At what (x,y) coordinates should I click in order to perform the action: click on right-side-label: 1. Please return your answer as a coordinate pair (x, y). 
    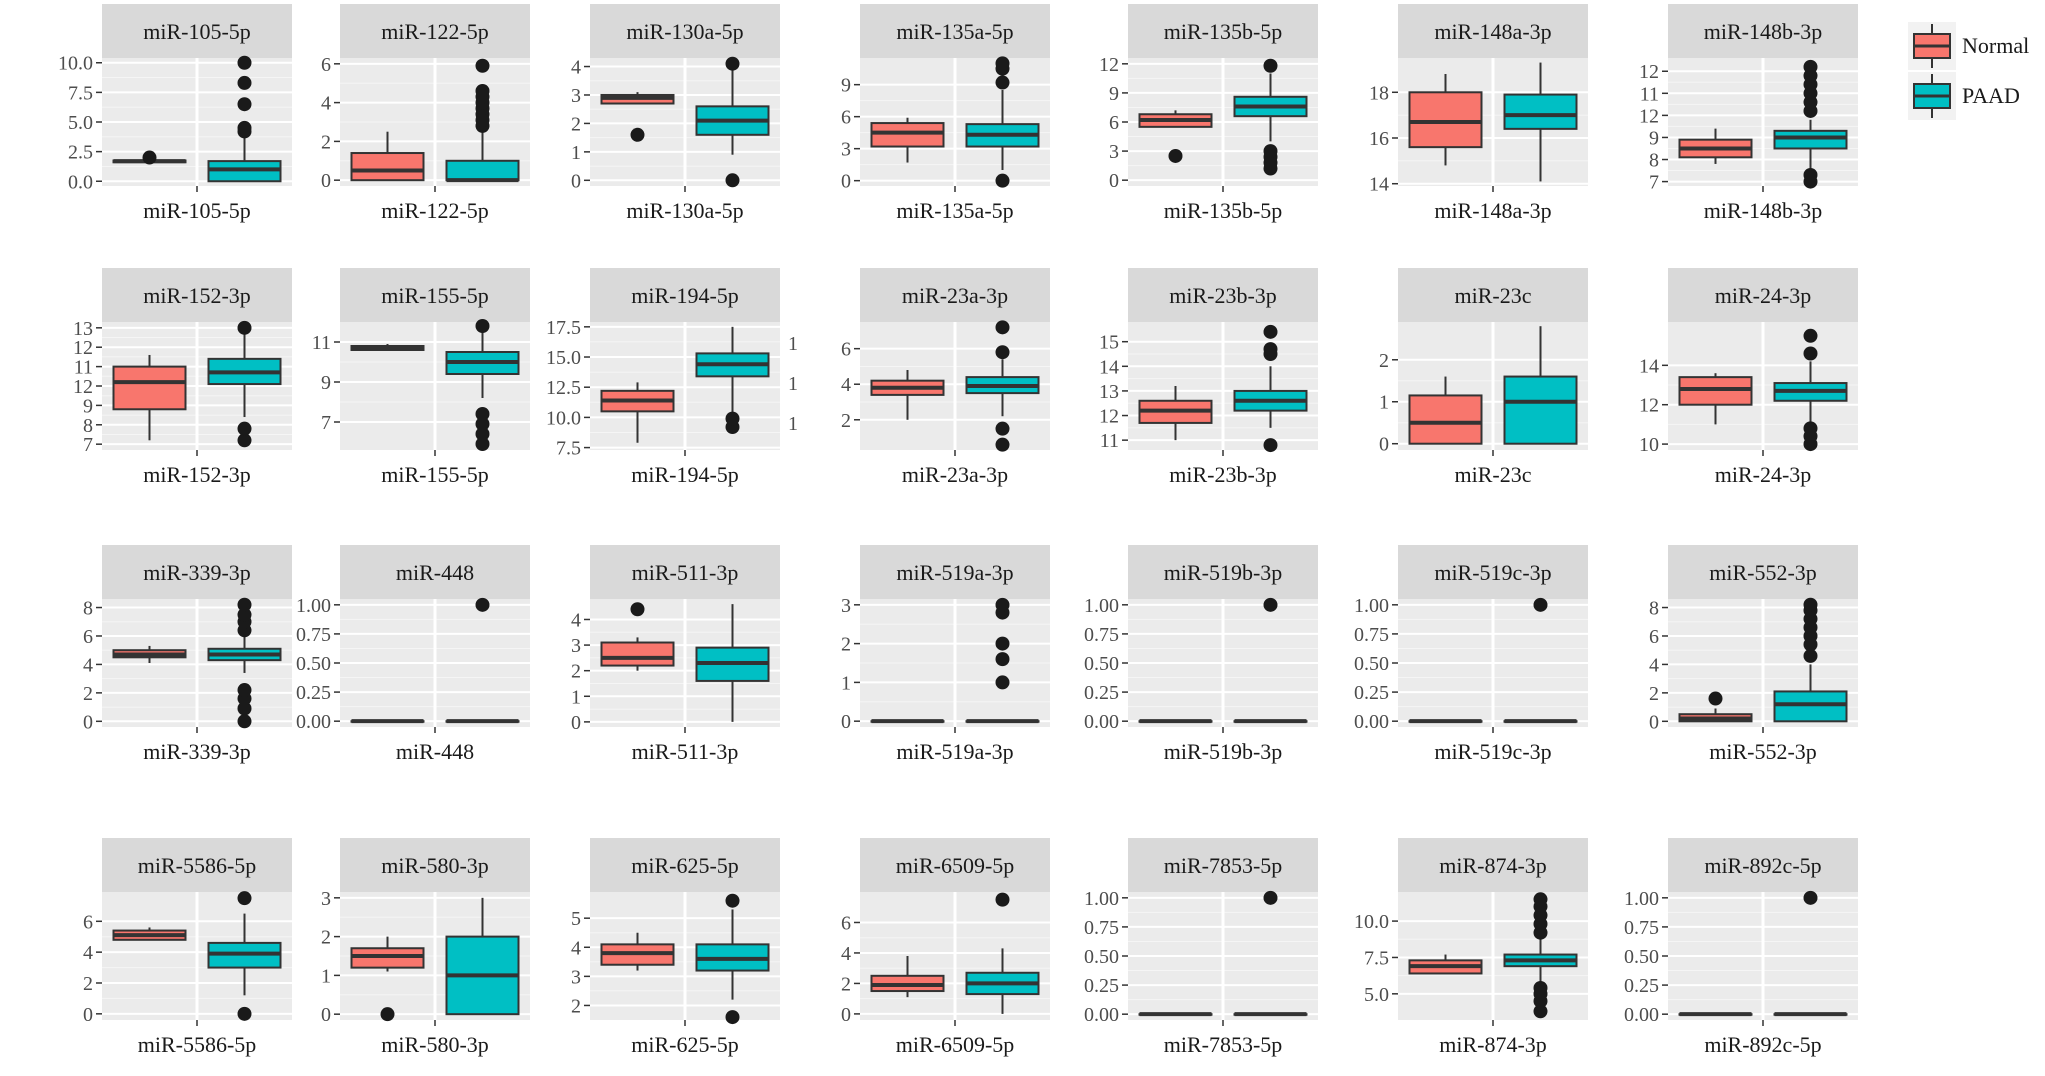
    Looking at the image, I should click on (793, 344).